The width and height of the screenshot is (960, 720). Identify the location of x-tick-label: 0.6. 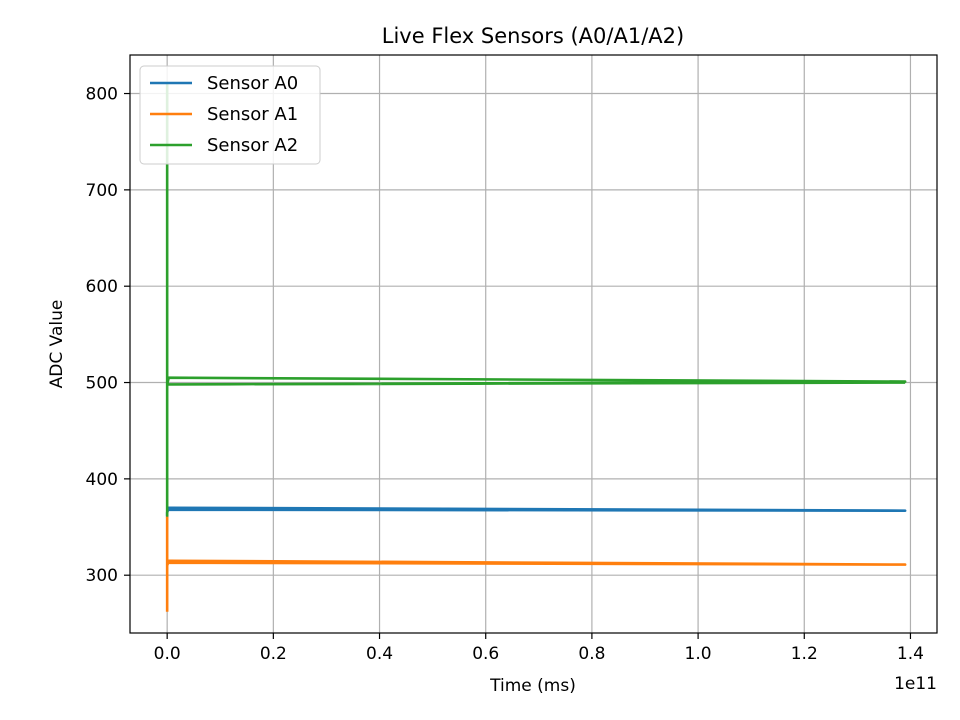
(485, 654).